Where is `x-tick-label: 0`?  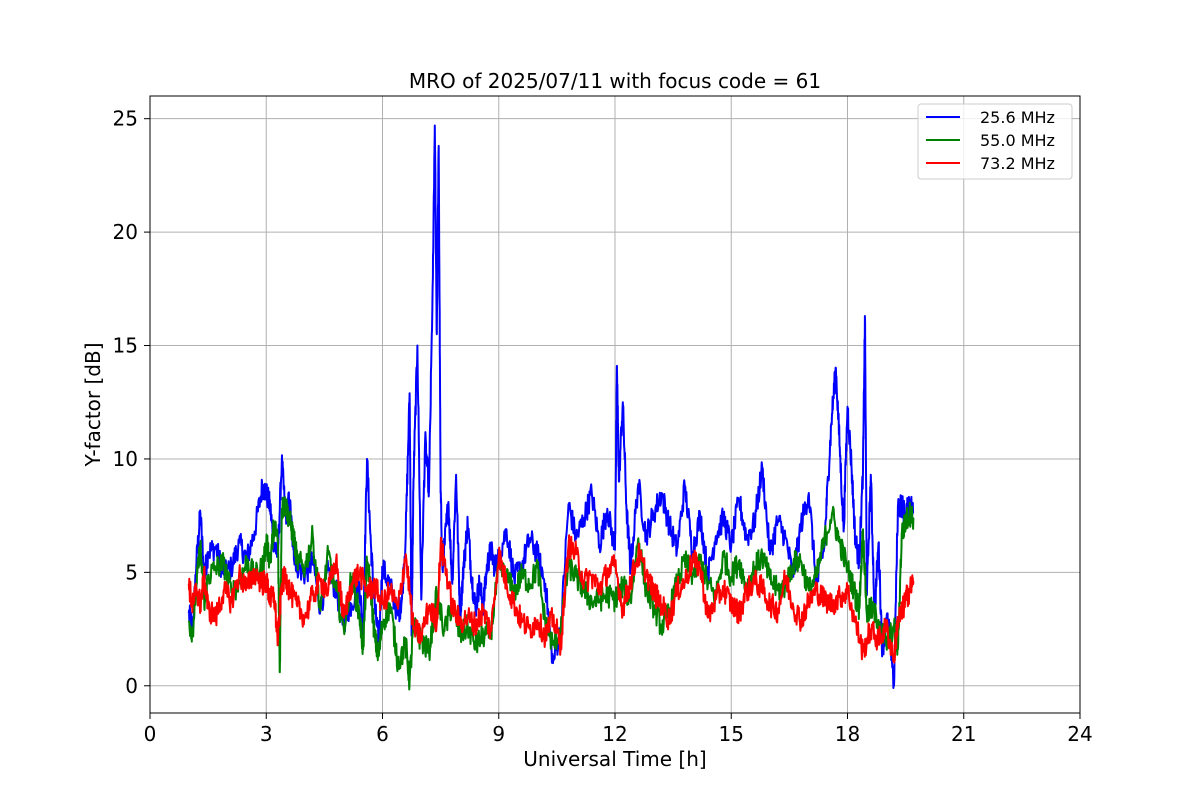
x-tick-label: 0 is located at coordinates (150, 734).